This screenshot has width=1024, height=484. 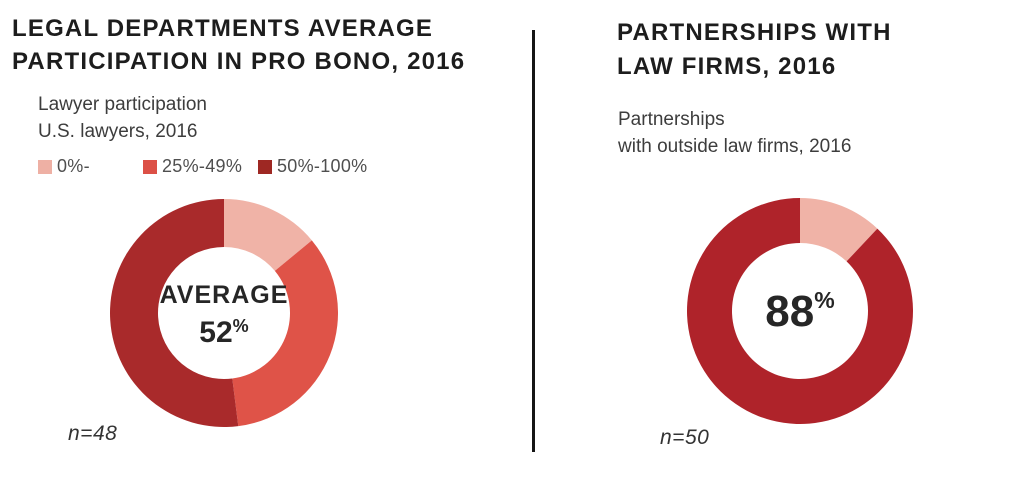 What do you see at coordinates (839, 230) in the screenshot?
I see `donut-segment-12pct` at bounding box center [839, 230].